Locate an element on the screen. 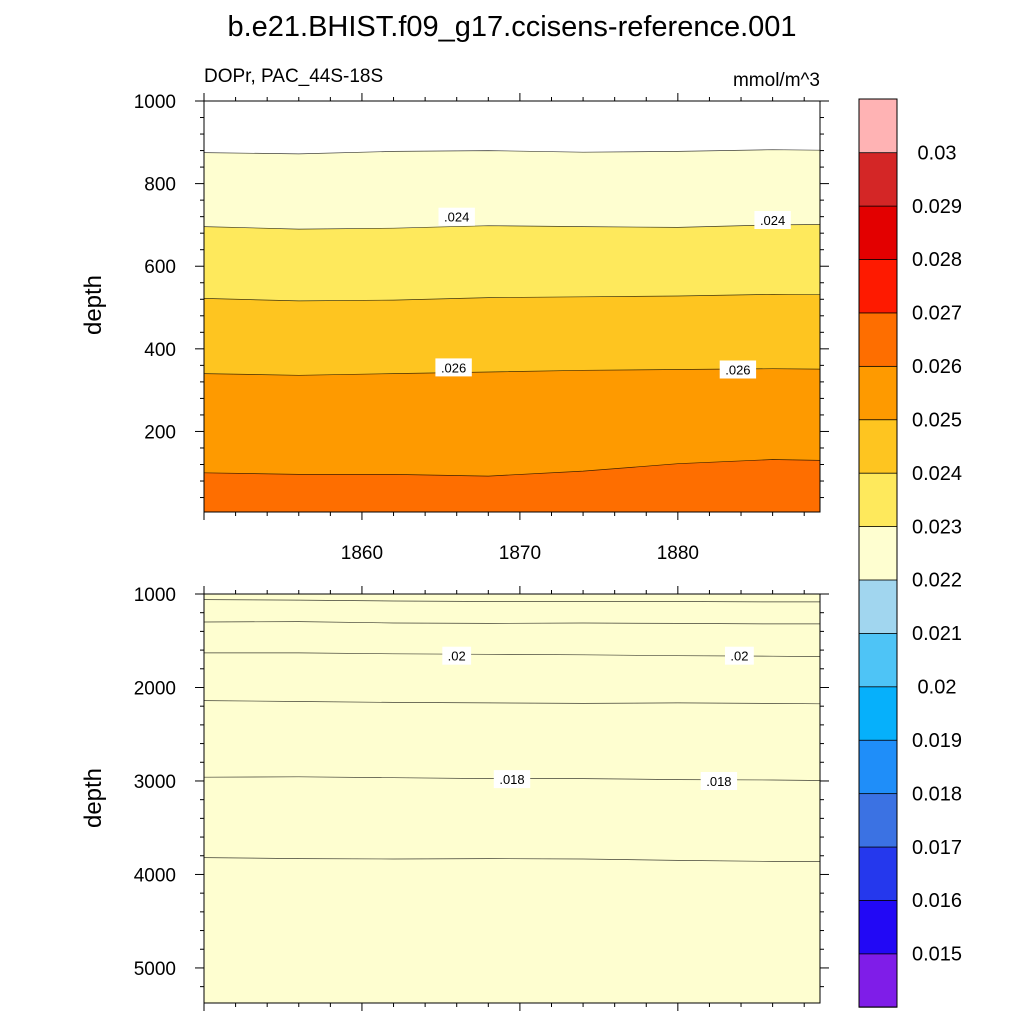 The image size is (1024, 1024). colorbar-label: 0.03 is located at coordinates (937, 153).